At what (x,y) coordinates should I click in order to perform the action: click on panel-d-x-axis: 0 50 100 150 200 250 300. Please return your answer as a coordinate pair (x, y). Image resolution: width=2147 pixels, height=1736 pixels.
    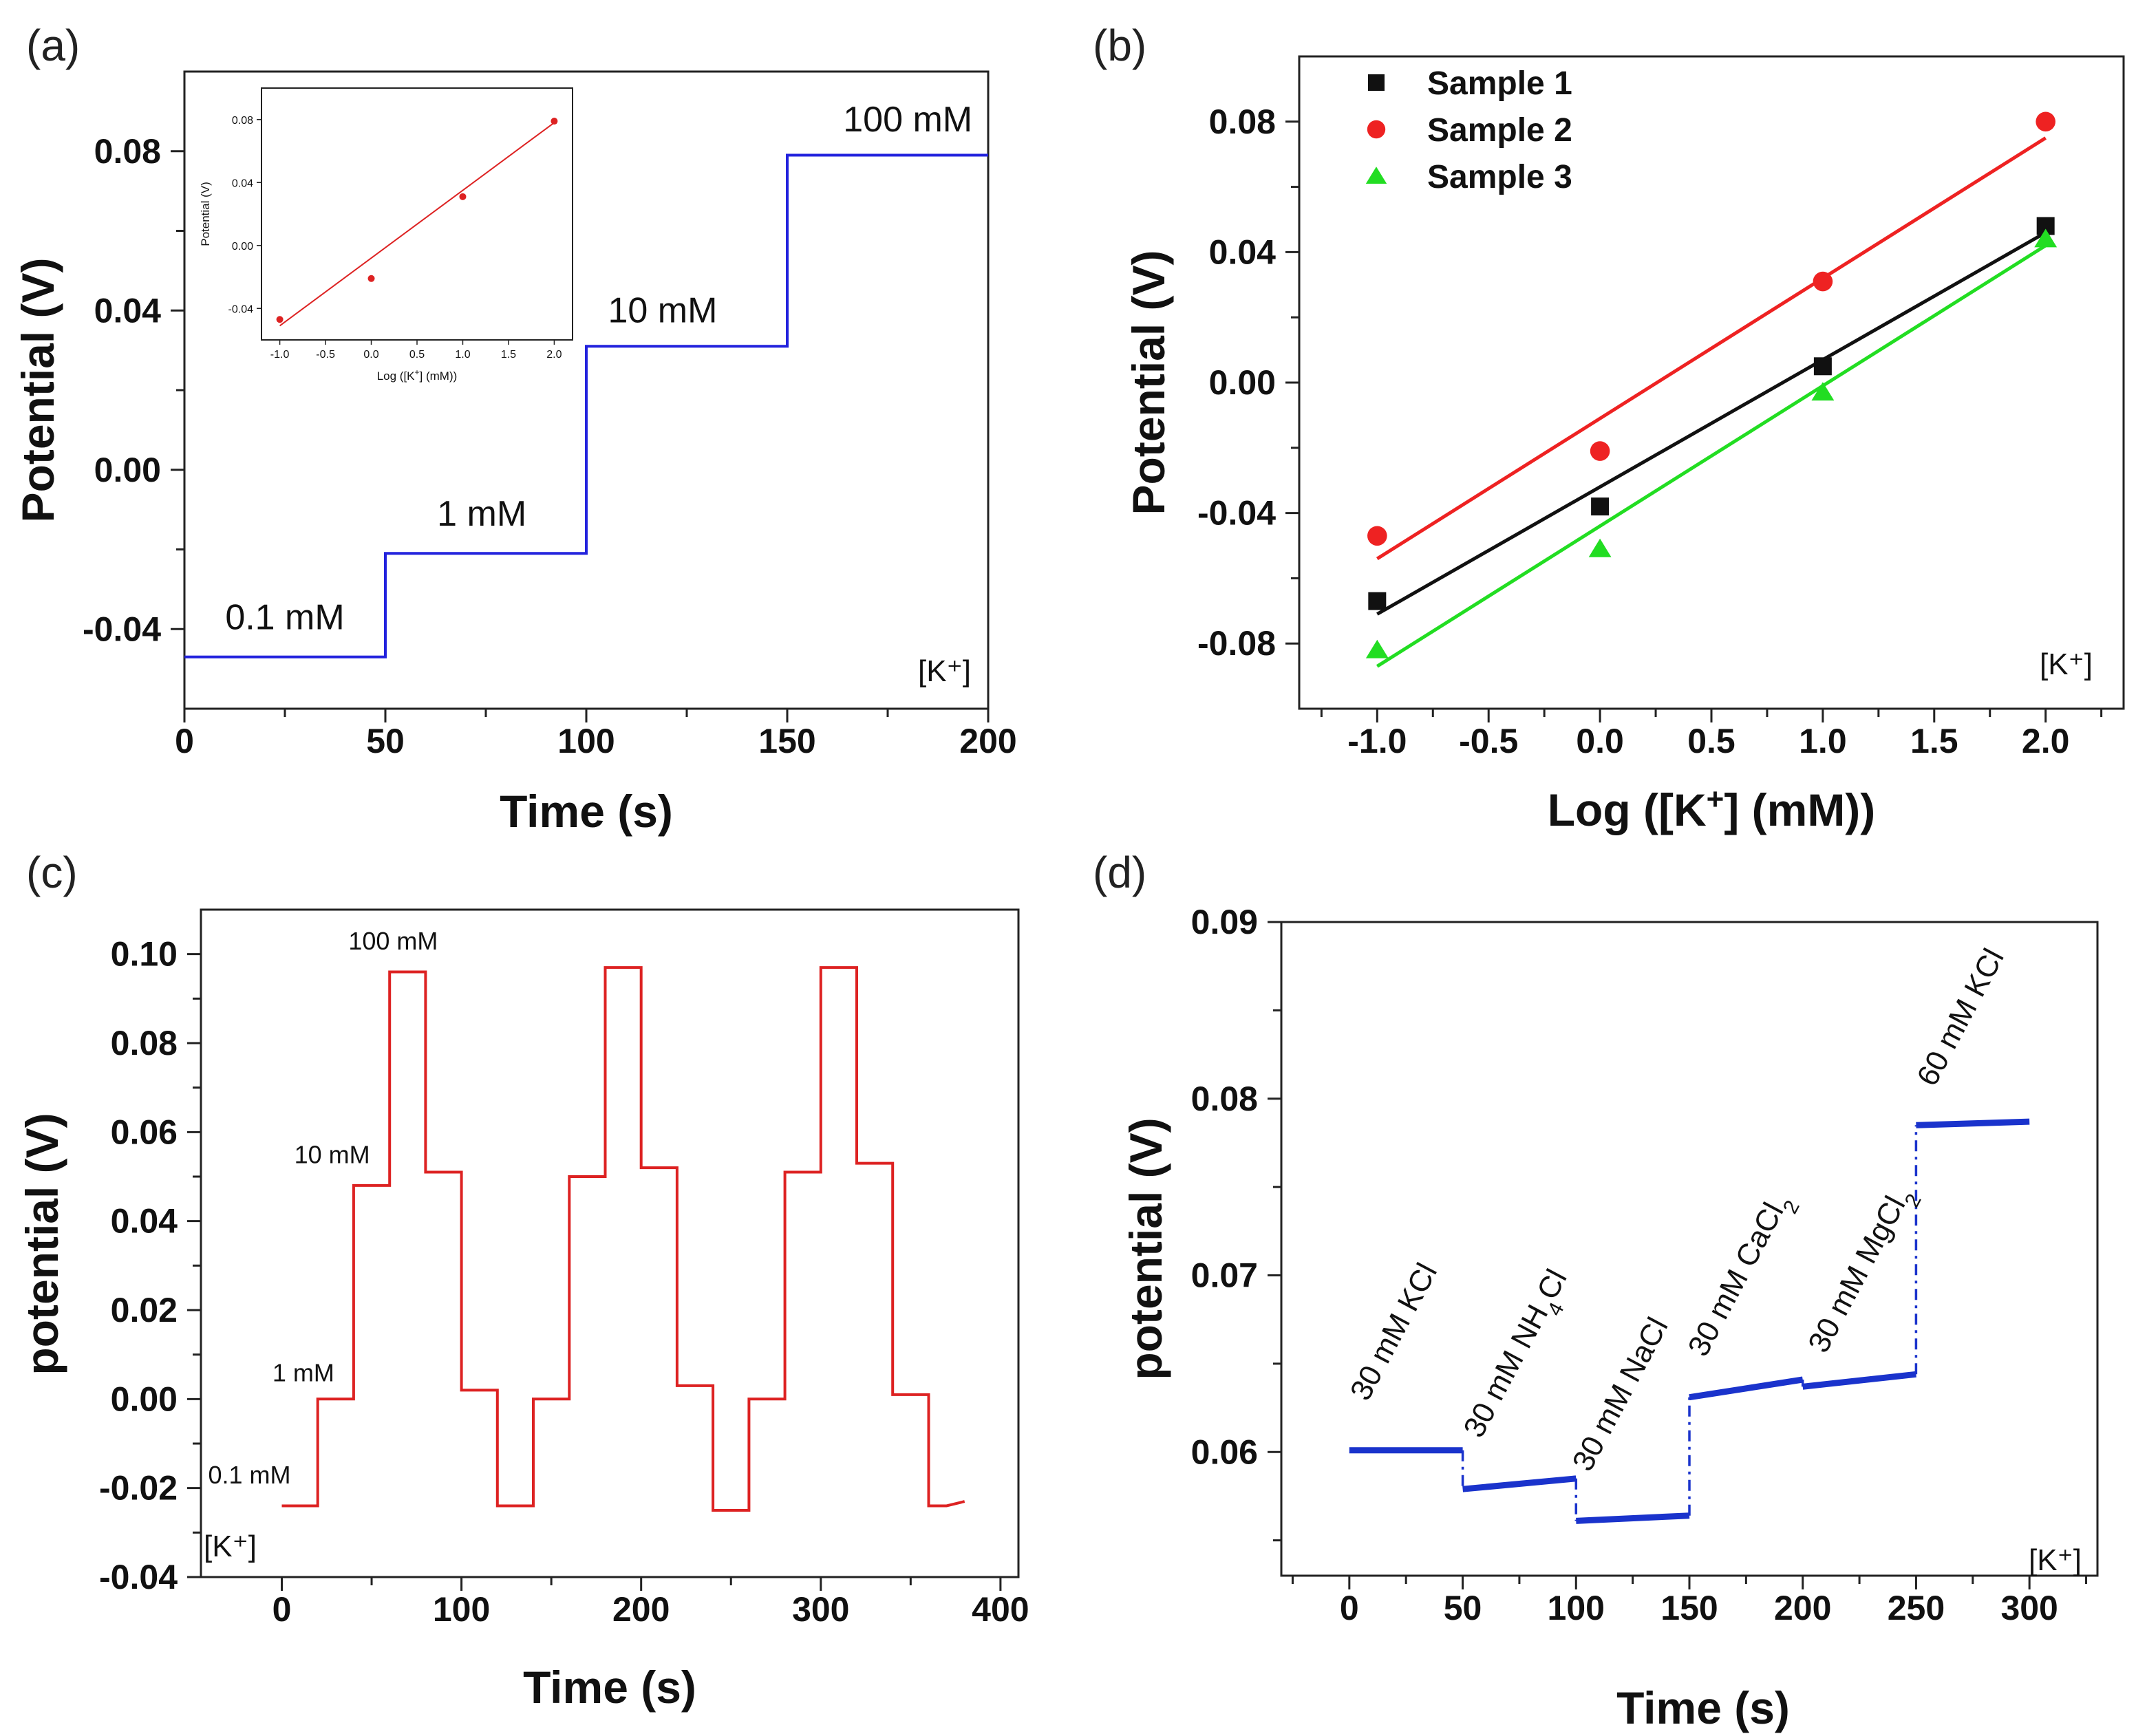
    Looking at the image, I should click on (1689, 1601).